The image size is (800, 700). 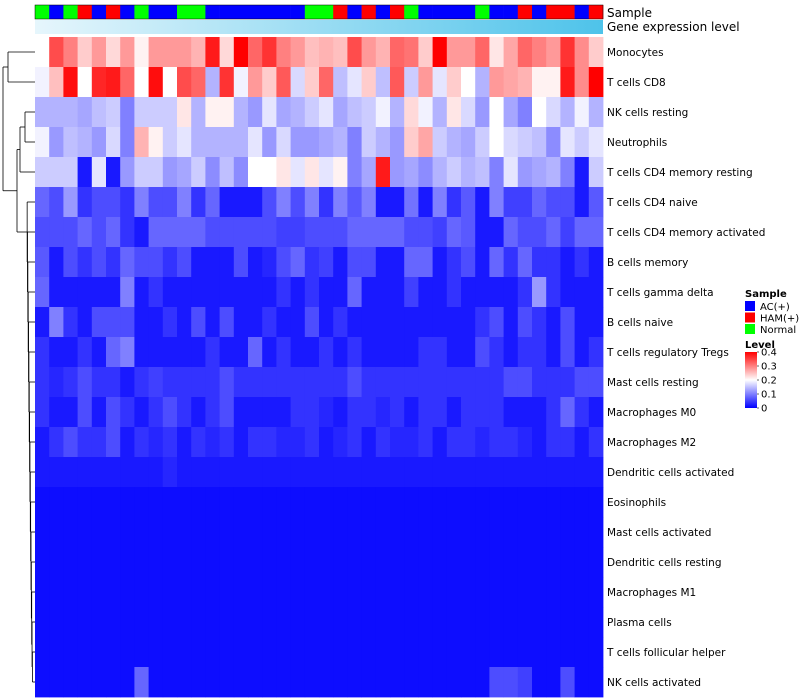 I want to click on legend-group-label: Normal, so click(x=778, y=330).